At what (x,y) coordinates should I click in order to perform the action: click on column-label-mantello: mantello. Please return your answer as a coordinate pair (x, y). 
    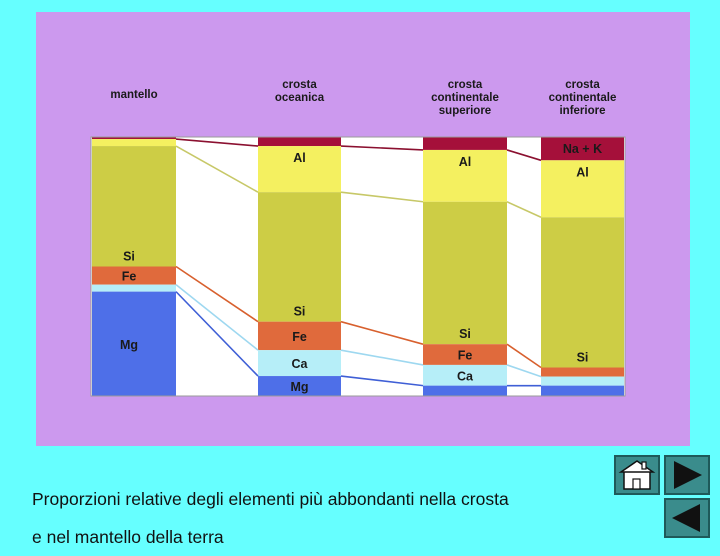
    Looking at the image, I should click on (133, 95).